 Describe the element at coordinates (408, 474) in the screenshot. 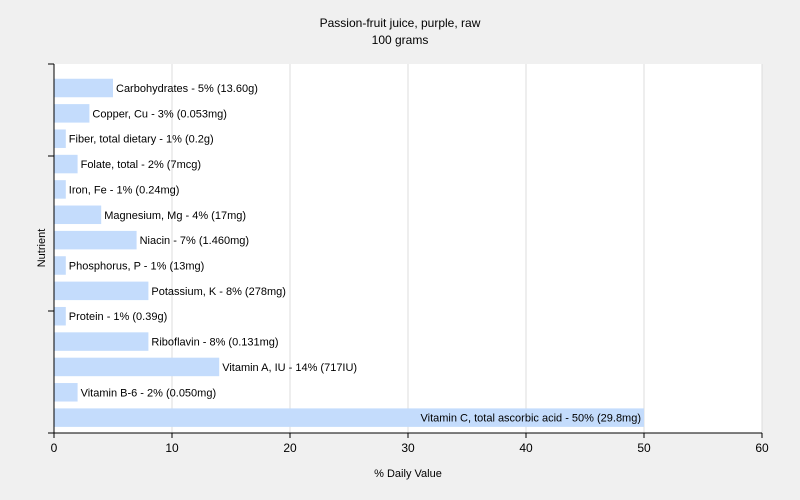

I see `x-axis-title: % Daily Value` at that location.